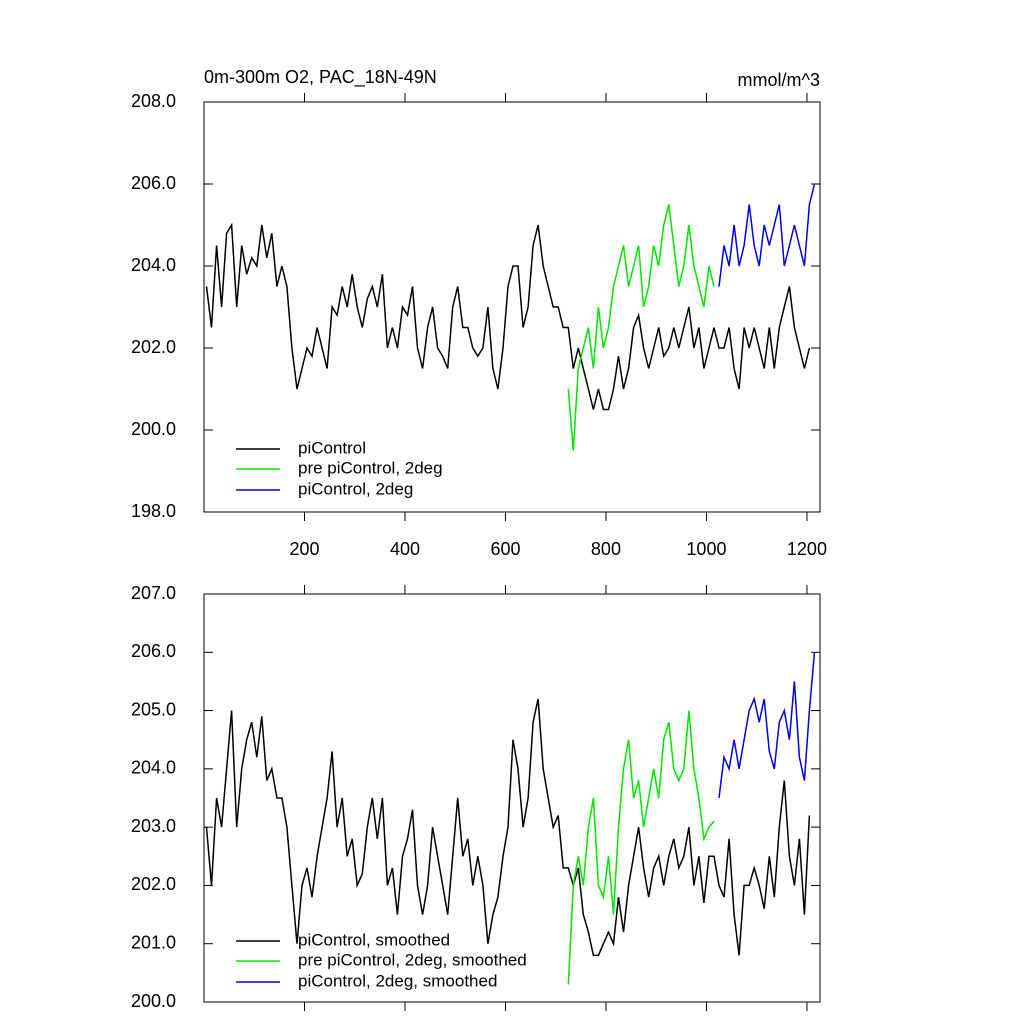  I want to click on y-tick-label: 205.0, so click(153, 709).